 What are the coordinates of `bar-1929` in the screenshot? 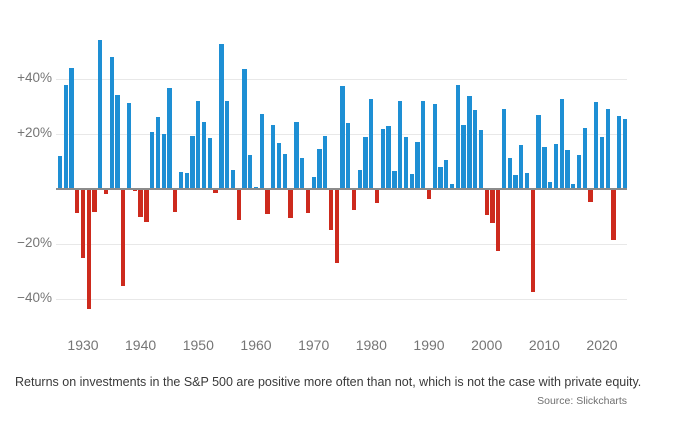 It's located at (77, 201).